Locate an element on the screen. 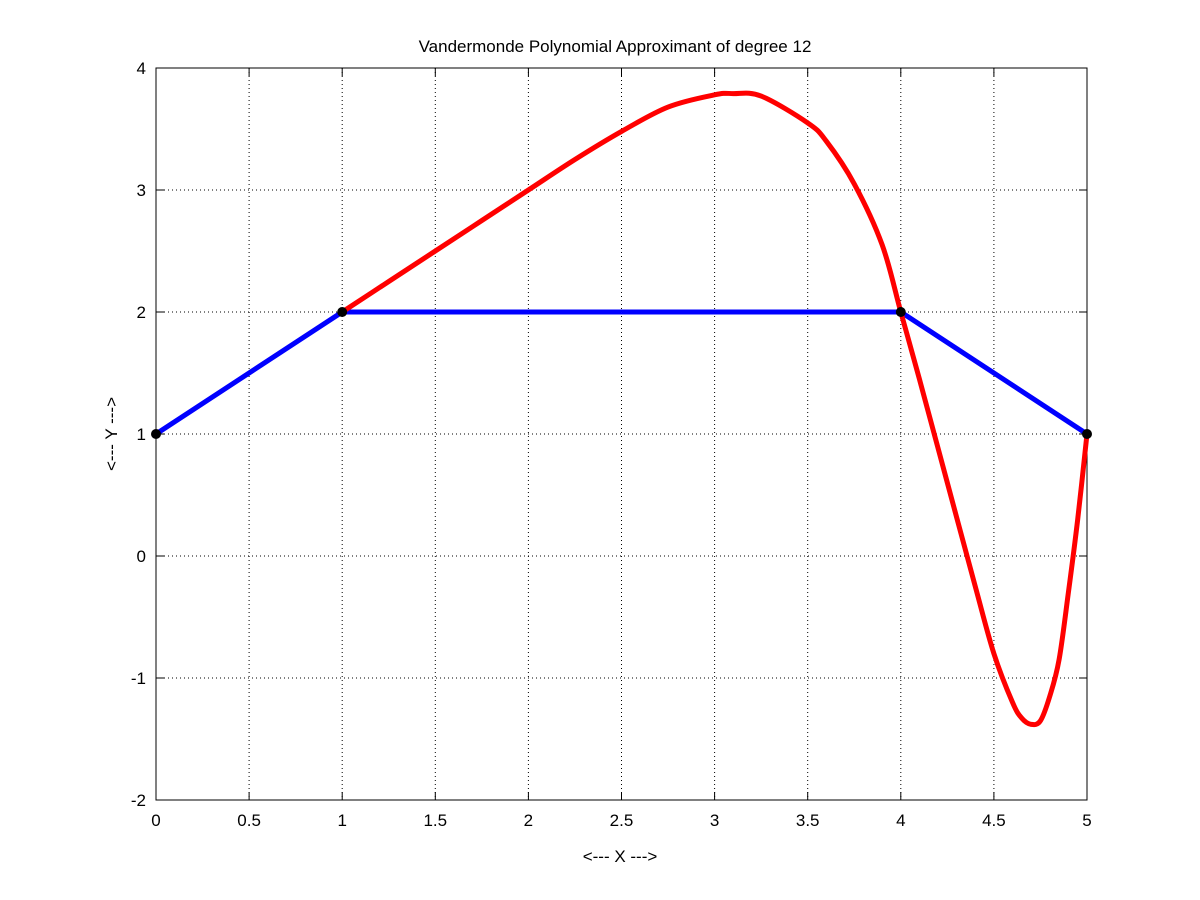  x-tick-label: 3.5 is located at coordinates (808, 820).